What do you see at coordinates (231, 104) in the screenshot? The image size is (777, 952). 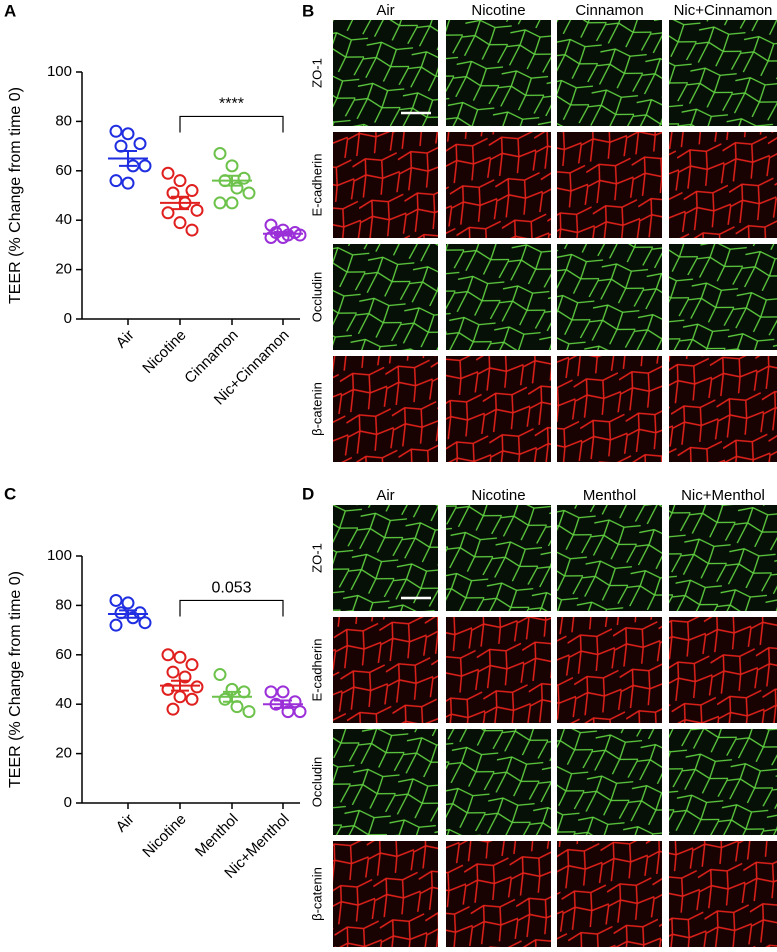 I see `annotation: ****` at bounding box center [231, 104].